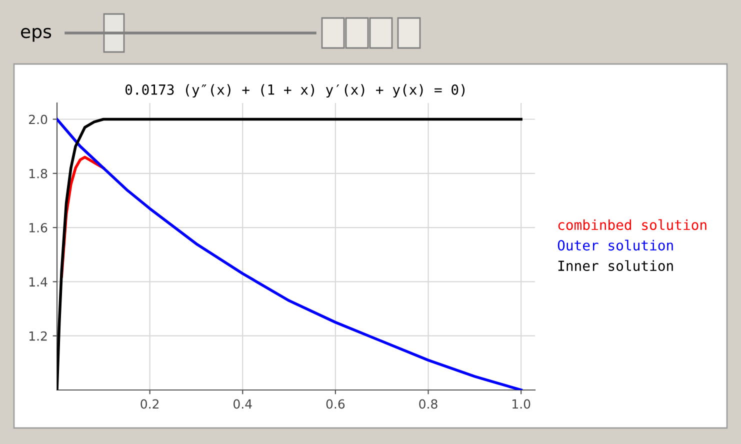  What do you see at coordinates (615, 266) in the screenshot?
I see `text: Inner solution` at bounding box center [615, 266].